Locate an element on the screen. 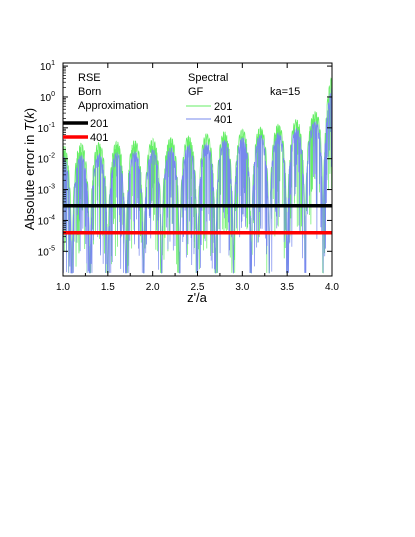 This screenshot has width=415, height=537. x-tick-label: 2.0 is located at coordinates (153, 287).